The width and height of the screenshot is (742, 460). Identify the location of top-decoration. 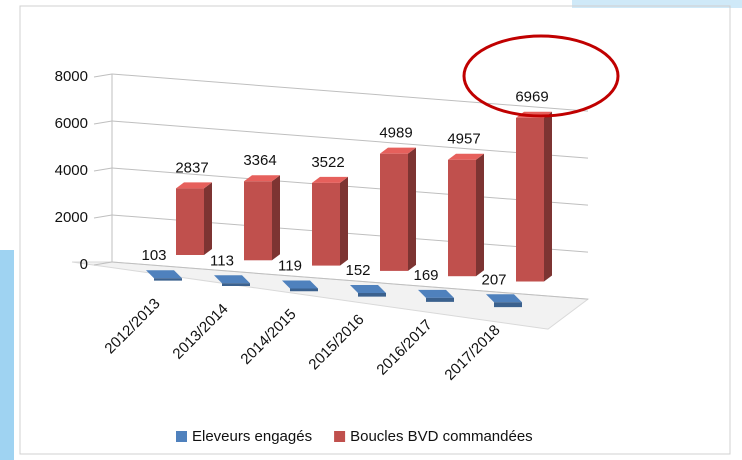
(657, 4).